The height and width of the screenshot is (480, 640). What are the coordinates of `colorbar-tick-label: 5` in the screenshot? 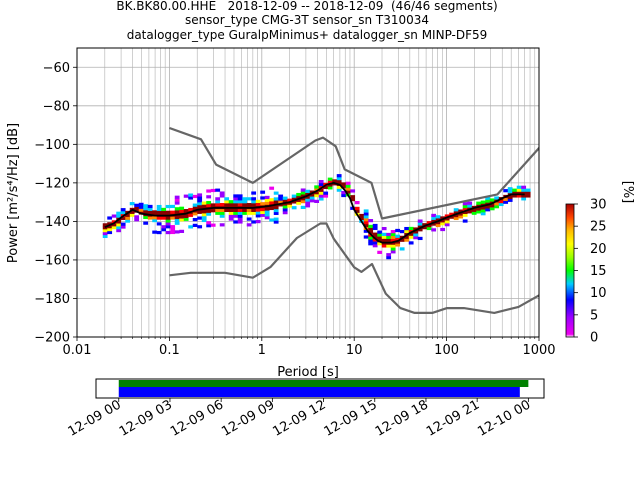 It's located at (594, 315).